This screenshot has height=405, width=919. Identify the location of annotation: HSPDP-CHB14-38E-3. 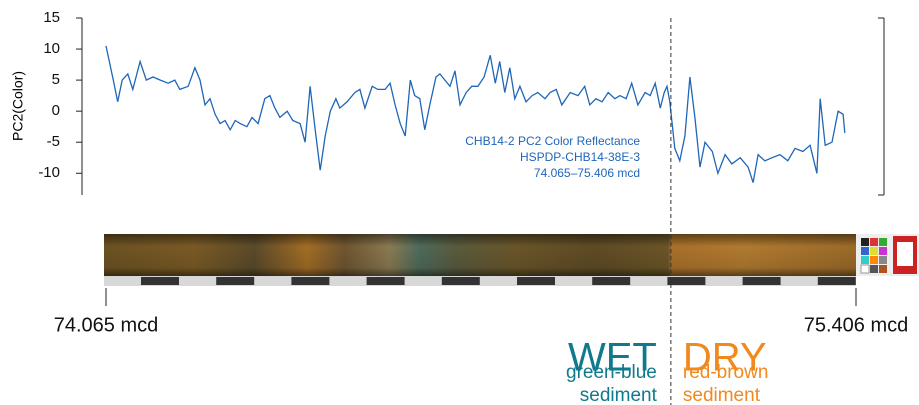
(580, 157).